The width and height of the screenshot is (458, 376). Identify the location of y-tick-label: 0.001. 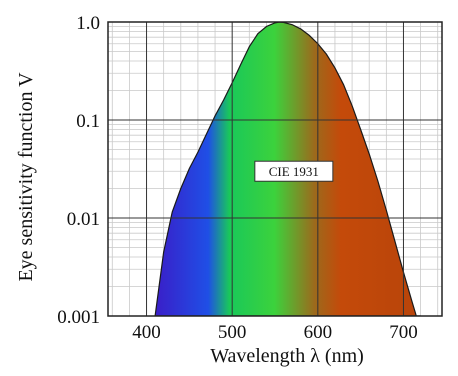
(78, 317).